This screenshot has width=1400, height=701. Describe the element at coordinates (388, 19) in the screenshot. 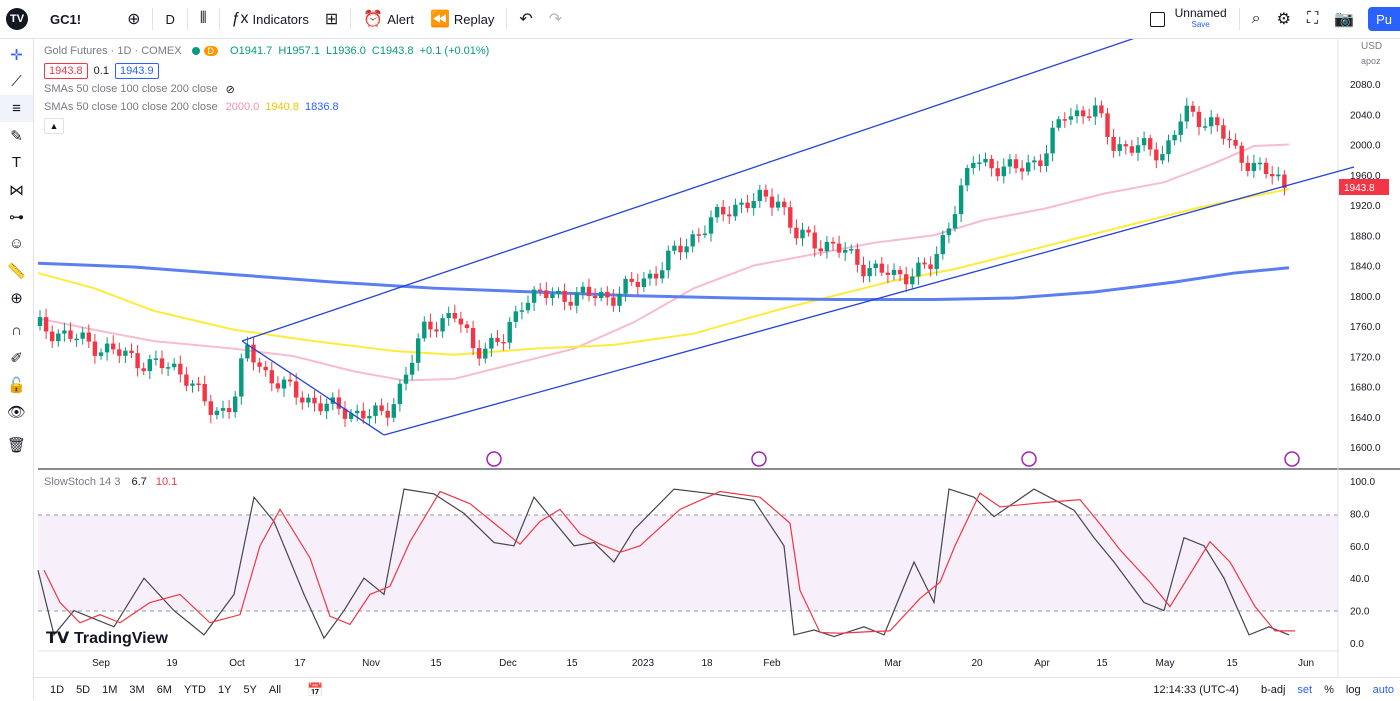

I see `alert-button: ⏰ Alert` at that location.